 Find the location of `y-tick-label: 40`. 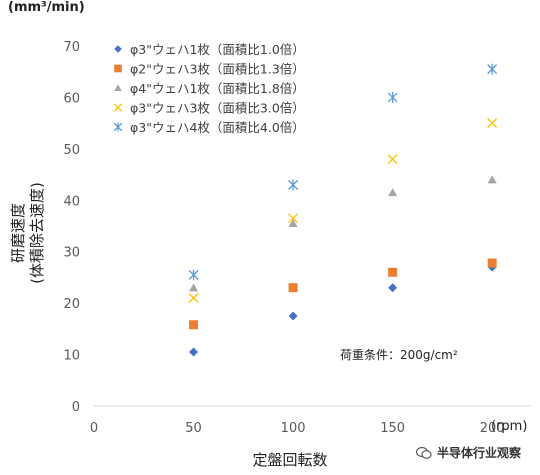

y-tick-label: 40 is located at coordinates (71, 201).